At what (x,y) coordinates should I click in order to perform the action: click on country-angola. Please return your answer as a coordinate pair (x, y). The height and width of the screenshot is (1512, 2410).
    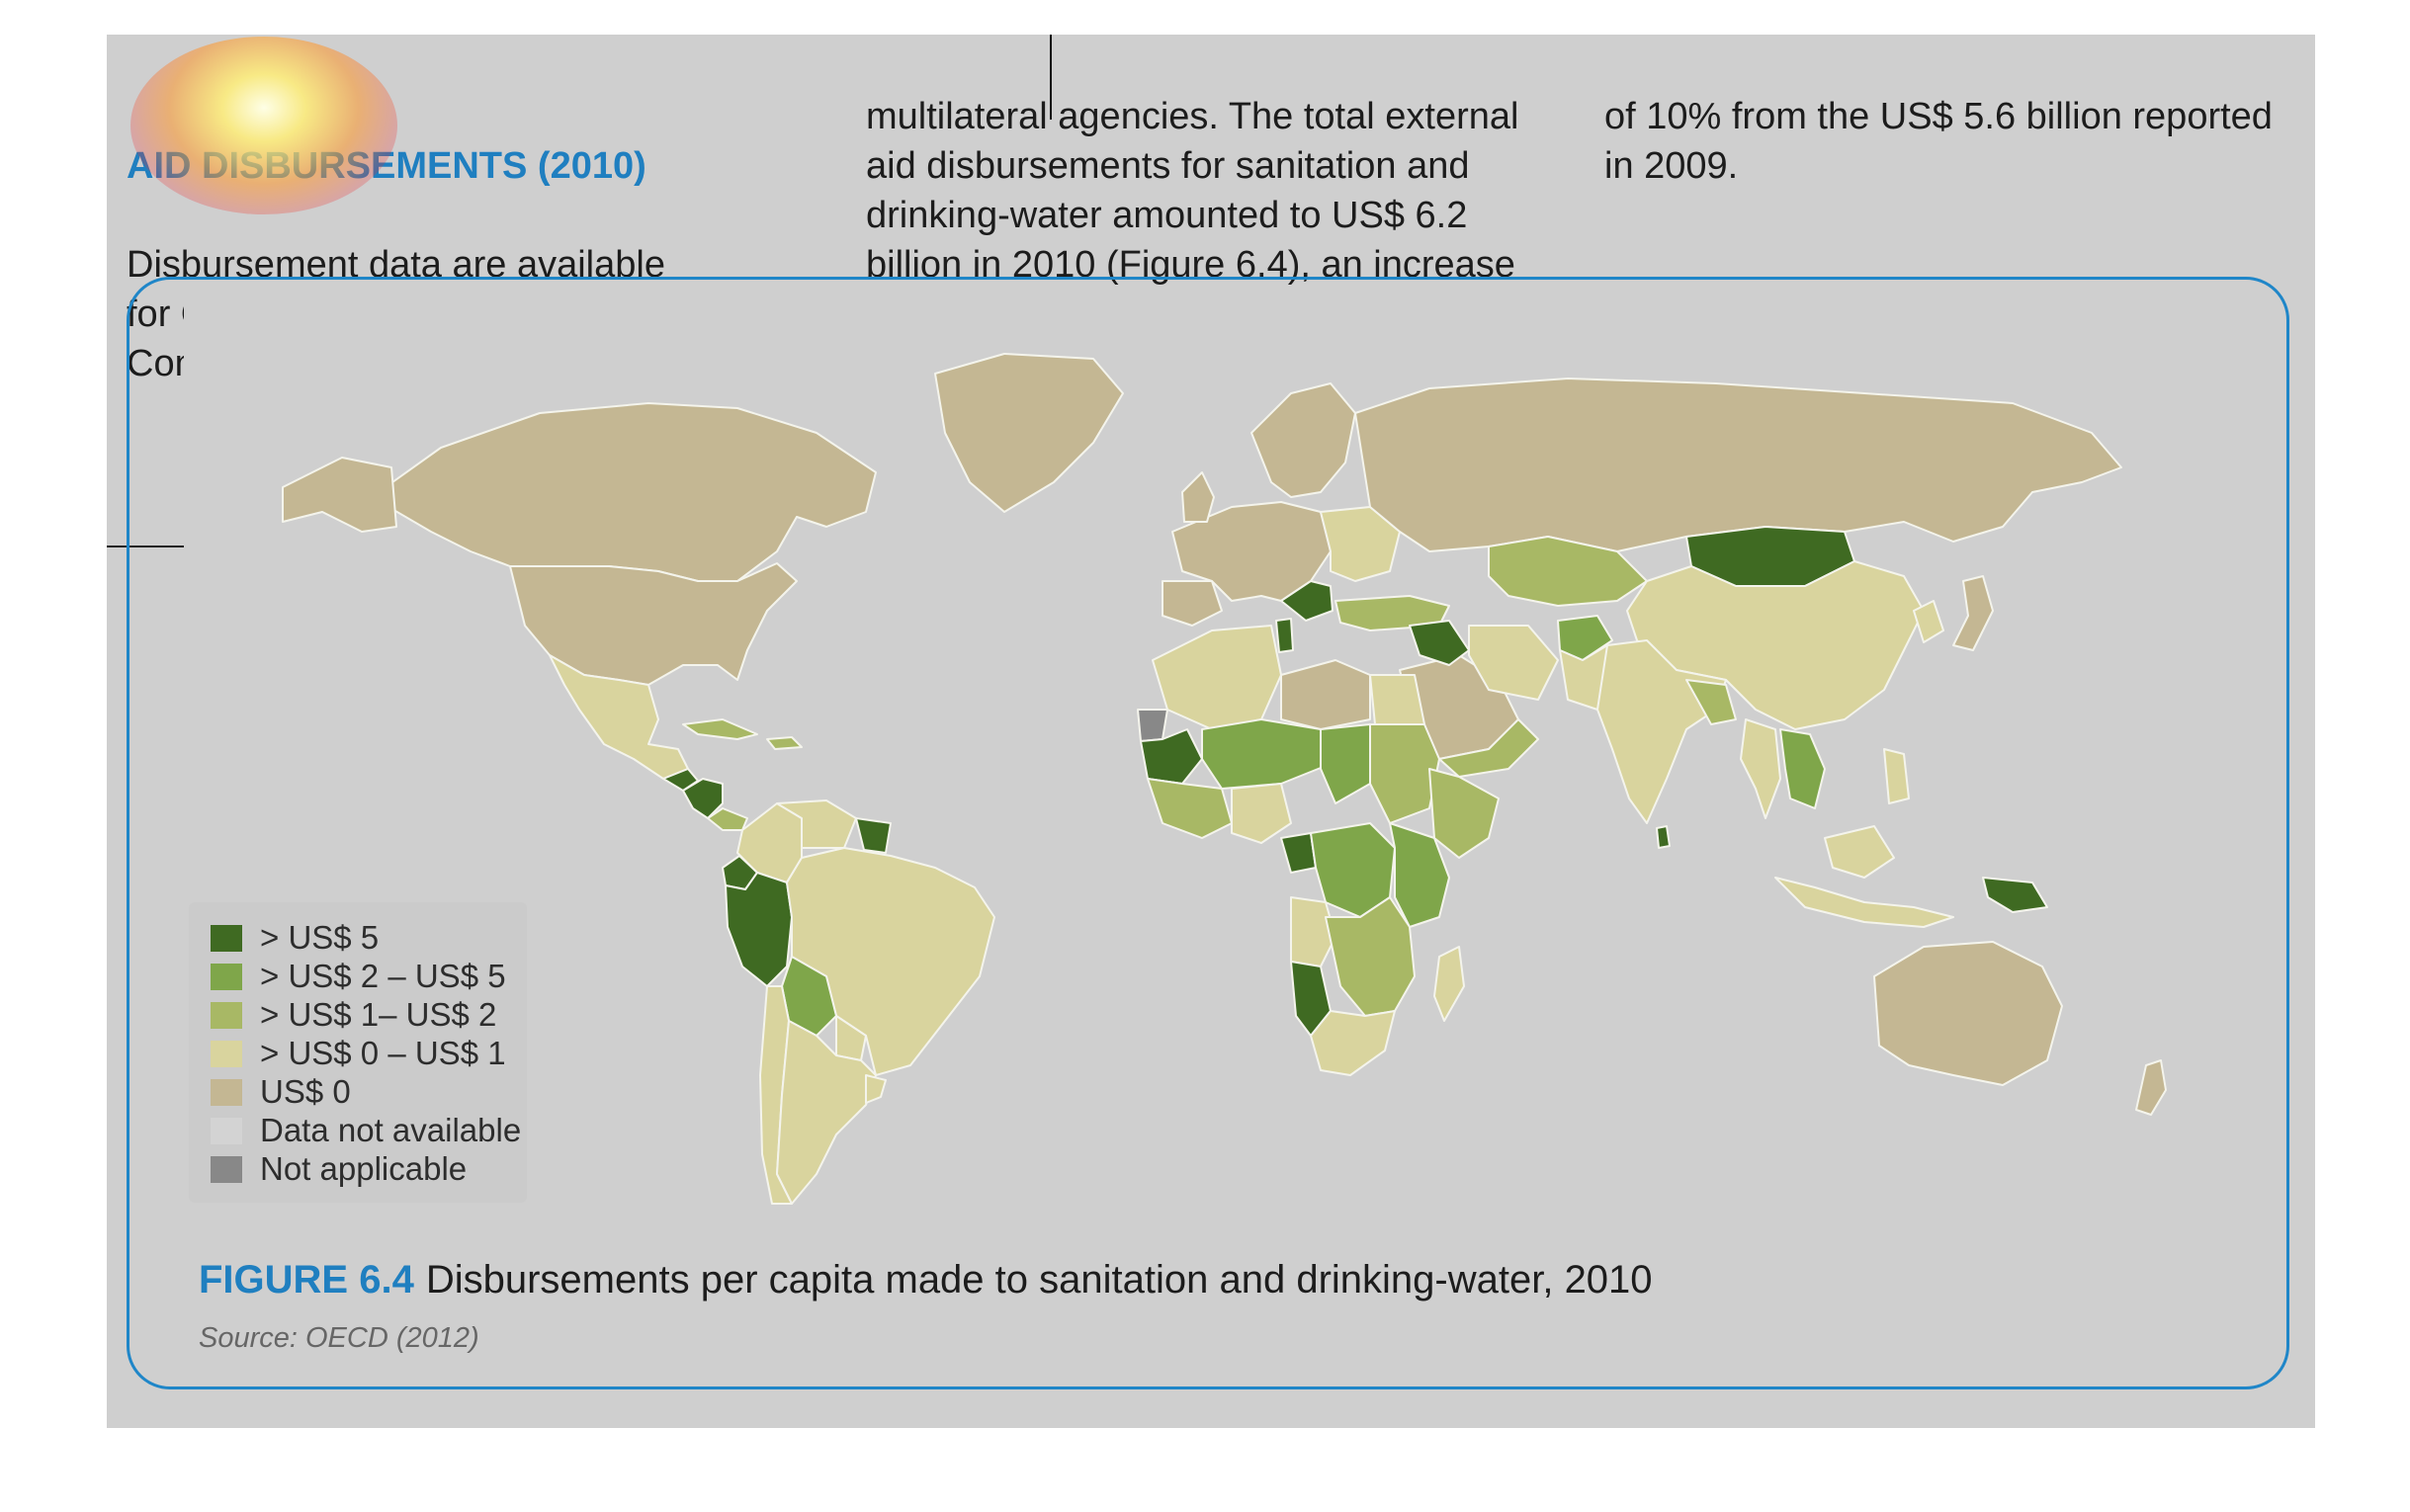
    Looking at the image, I should click on (1313, 931).